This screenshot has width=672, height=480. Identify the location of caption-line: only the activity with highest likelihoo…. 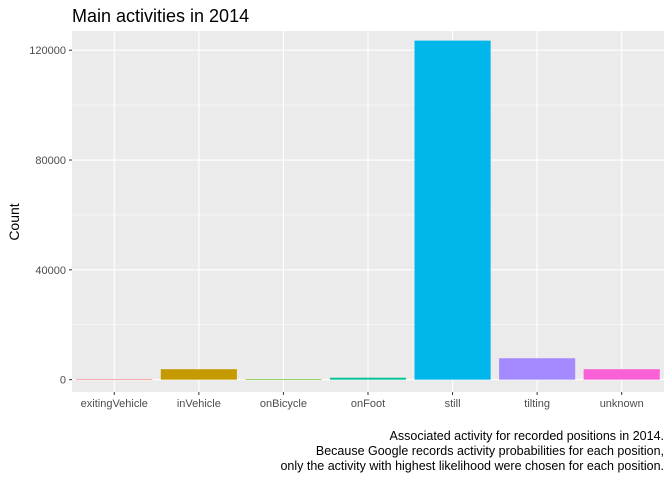
(472, 466).